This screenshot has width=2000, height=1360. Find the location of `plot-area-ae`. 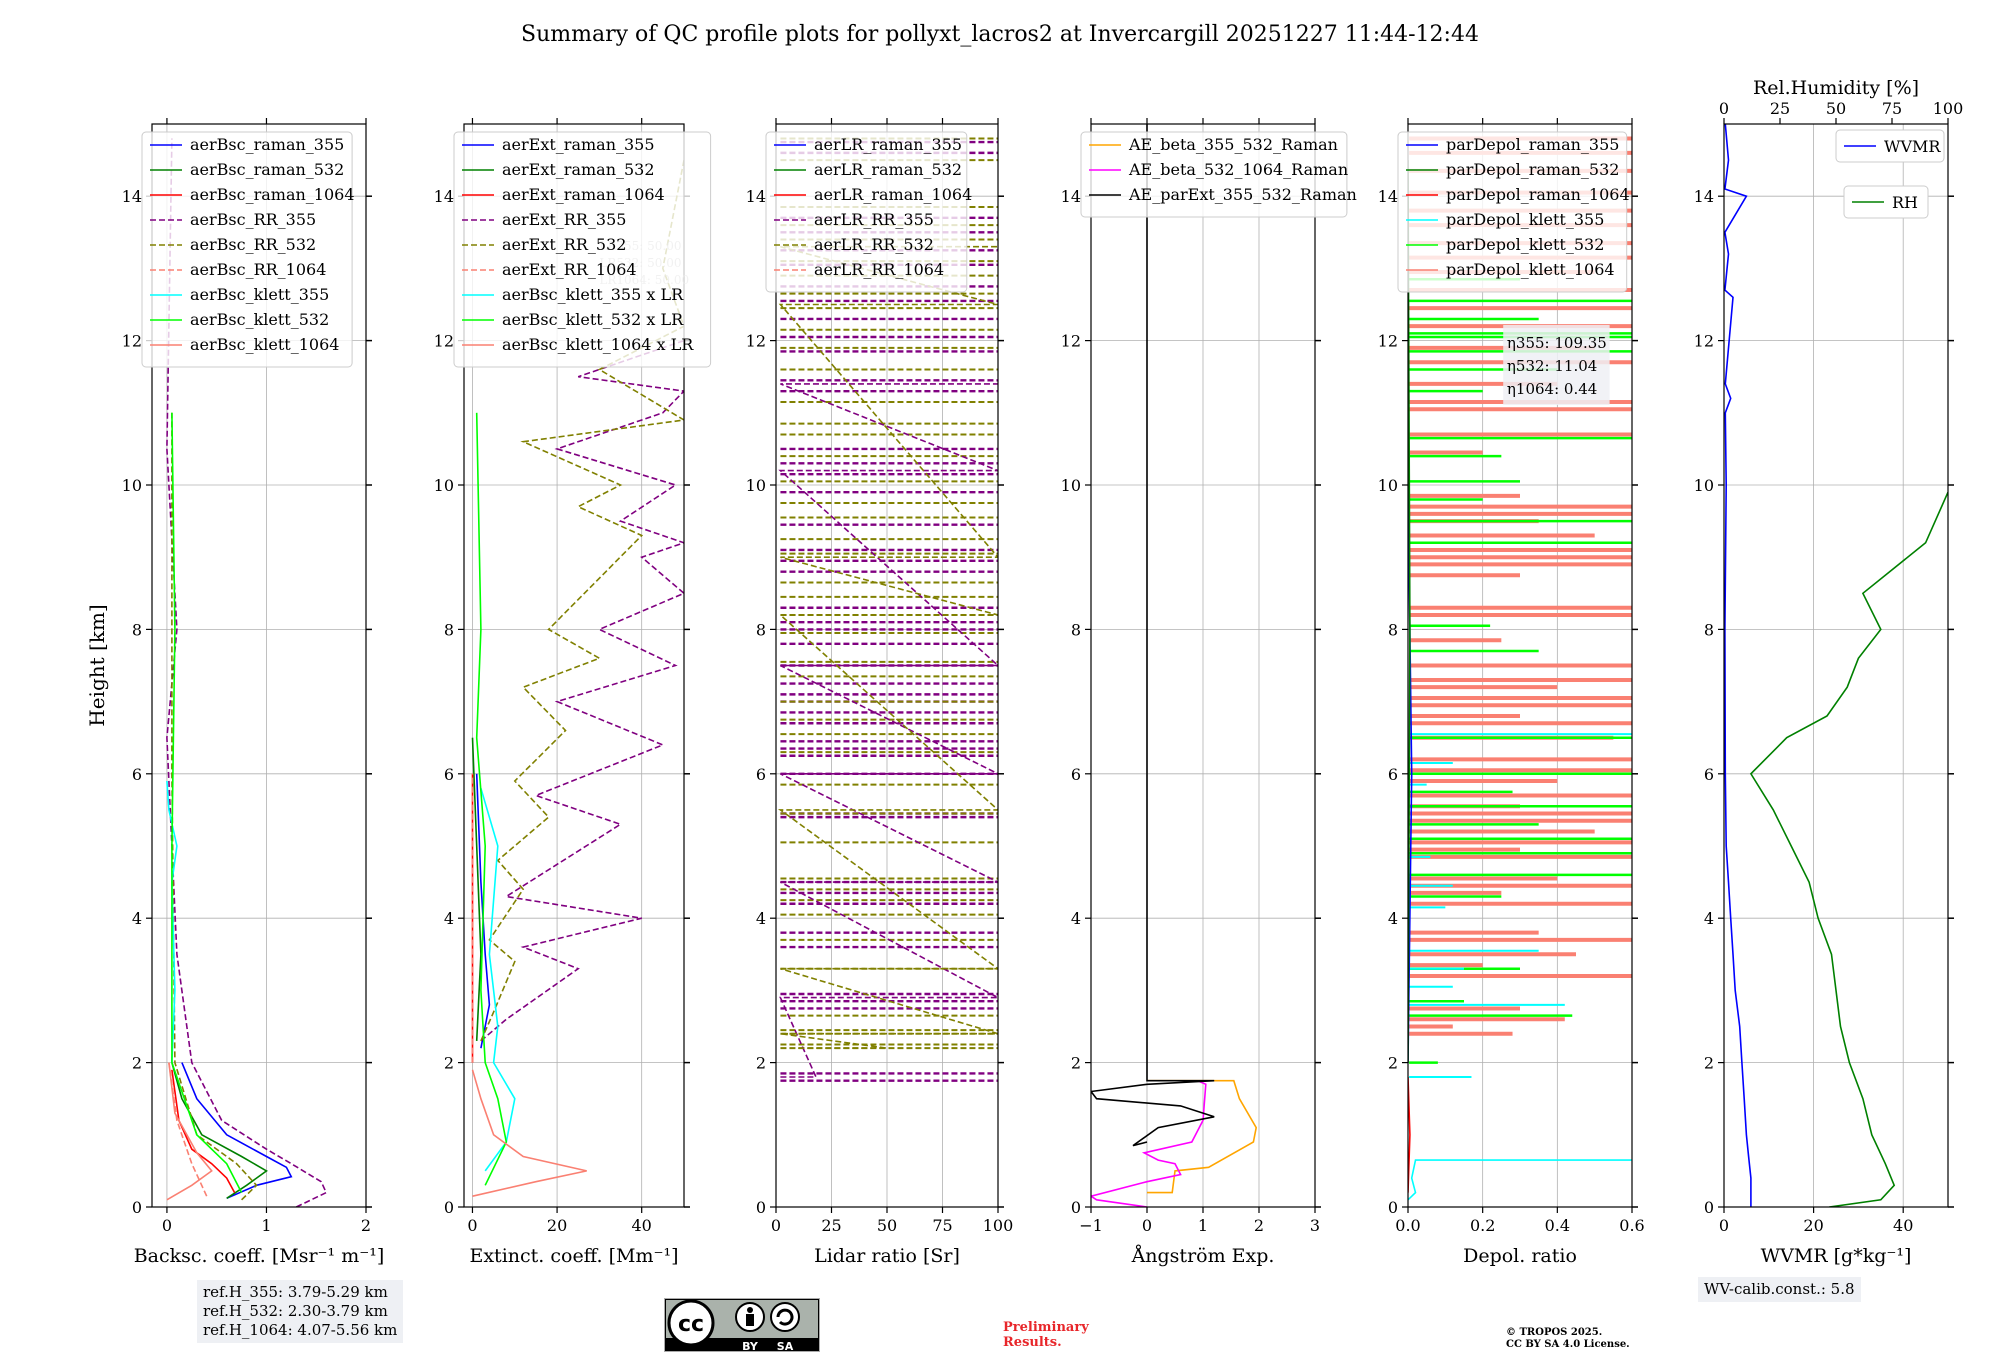

plot-area-ae is located at coordinates (1203, 665).